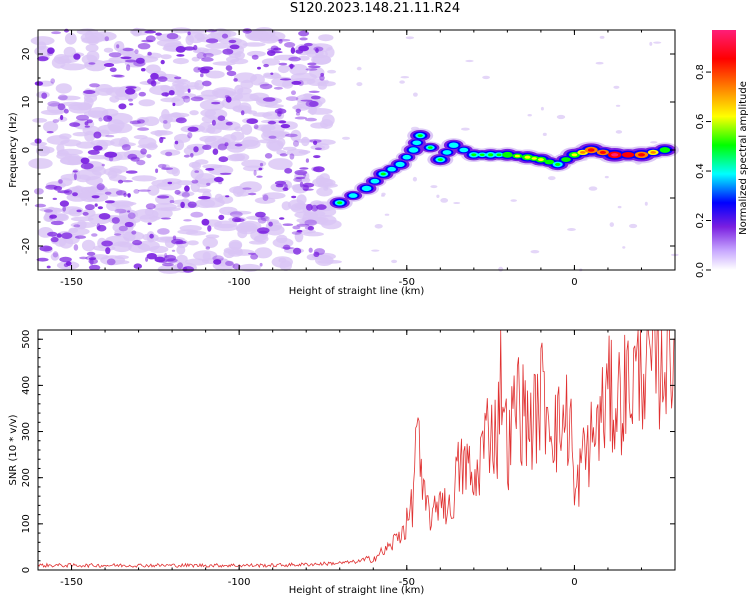  What do you see at coordinates (574, 282) in the screenshot?
I see `x-tick-label: 0` at bounding box center [574, 282].